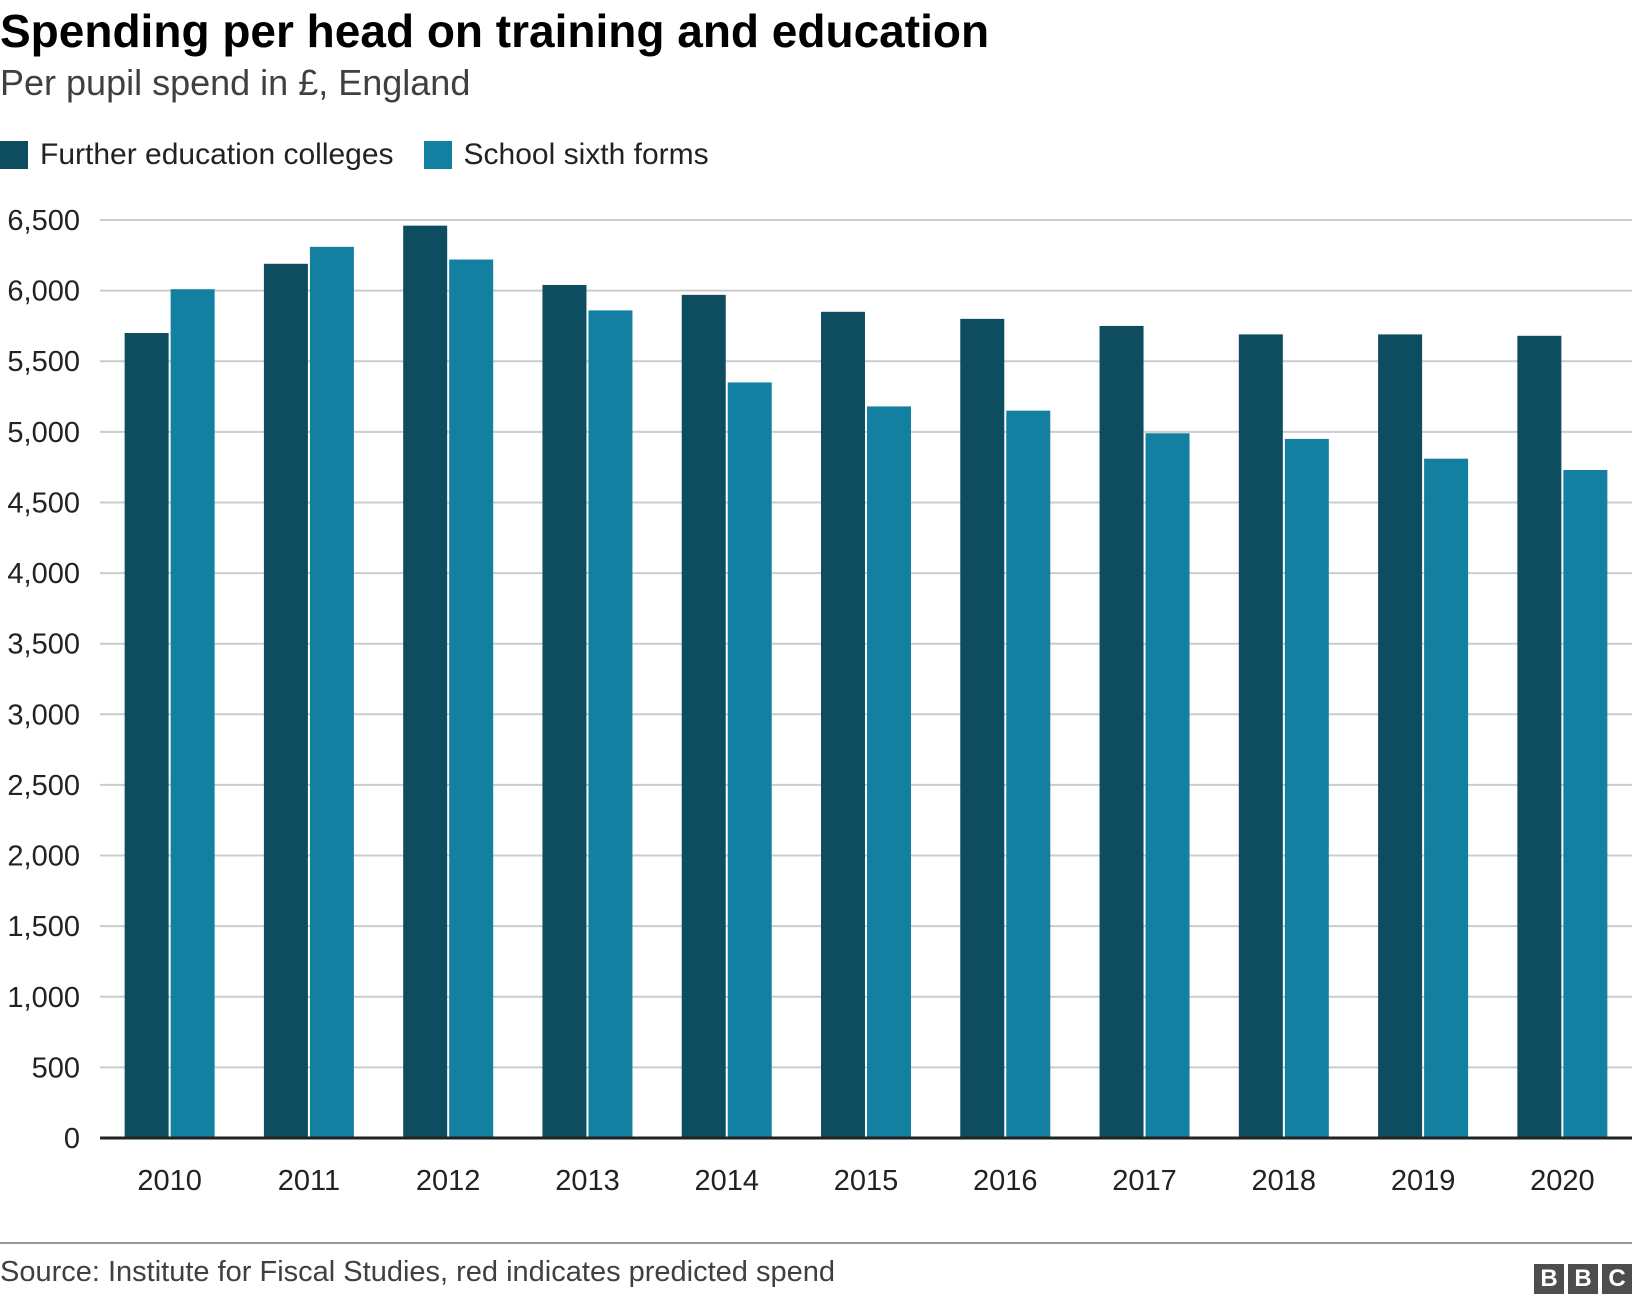  What do you see at coordinates (610, 724) in the screenshot?
I see `bar-sixth-forms-2013` at bounding box center [610, 724].